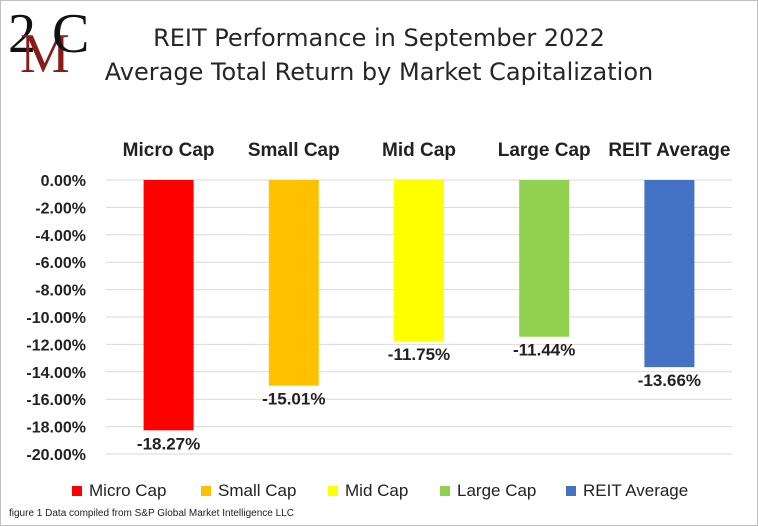 This screenshot has width=758, height=526. What do you see at coordinates (128, 490) in the screenshot?
I see `legend-label: Micro Cap` at bounding box center [128, 490].